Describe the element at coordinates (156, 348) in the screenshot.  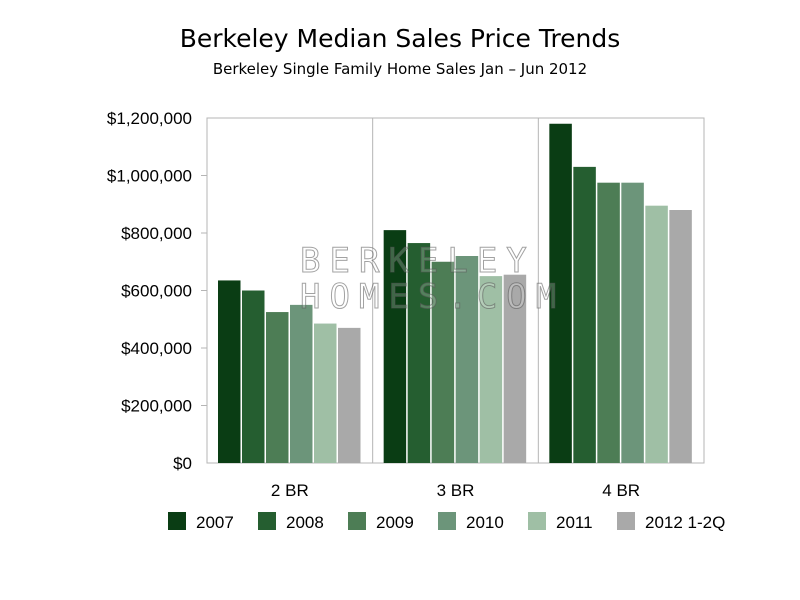
I see `y-tick-label: $400,000` at that location.